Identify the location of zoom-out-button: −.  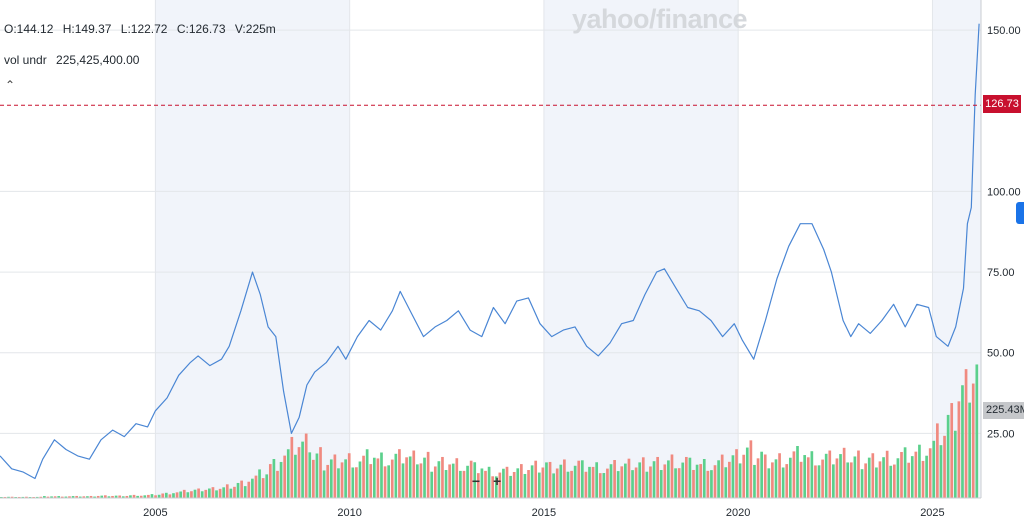
(476, 481).